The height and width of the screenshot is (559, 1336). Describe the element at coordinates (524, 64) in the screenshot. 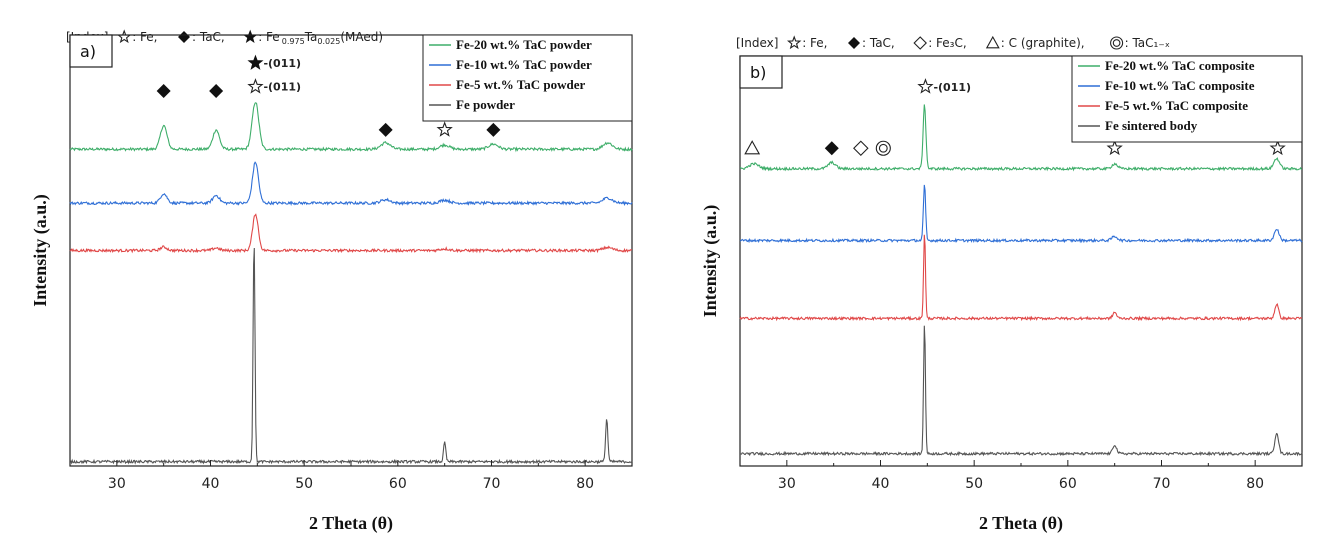

I see `legend-label: Fe-10 wt.% TaC powder` at that location.